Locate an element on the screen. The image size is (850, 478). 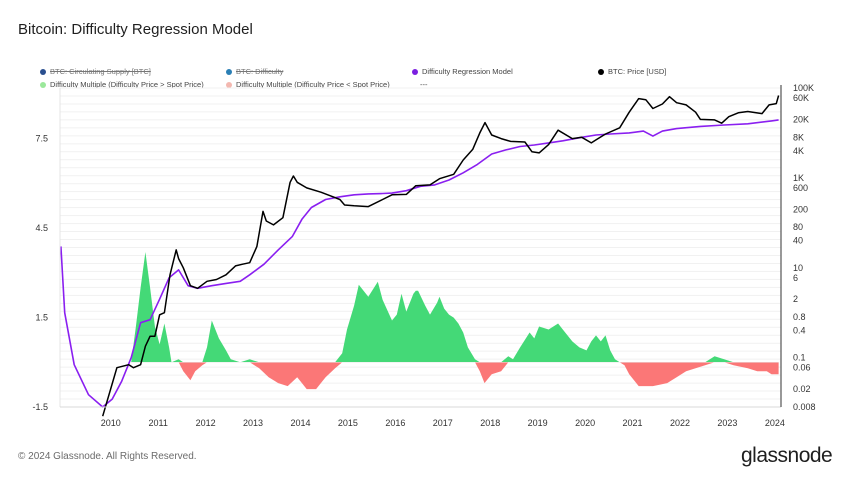
right-tick-label: 1K is located at coordinates (798, 178).